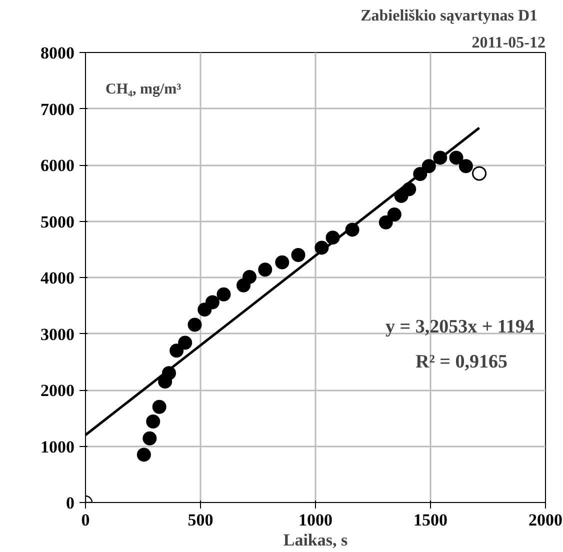  What do you see at coordinates (57, 165) in the screenshot?
I see `y-tick-label: 6000` at bounding box center [57, 165].